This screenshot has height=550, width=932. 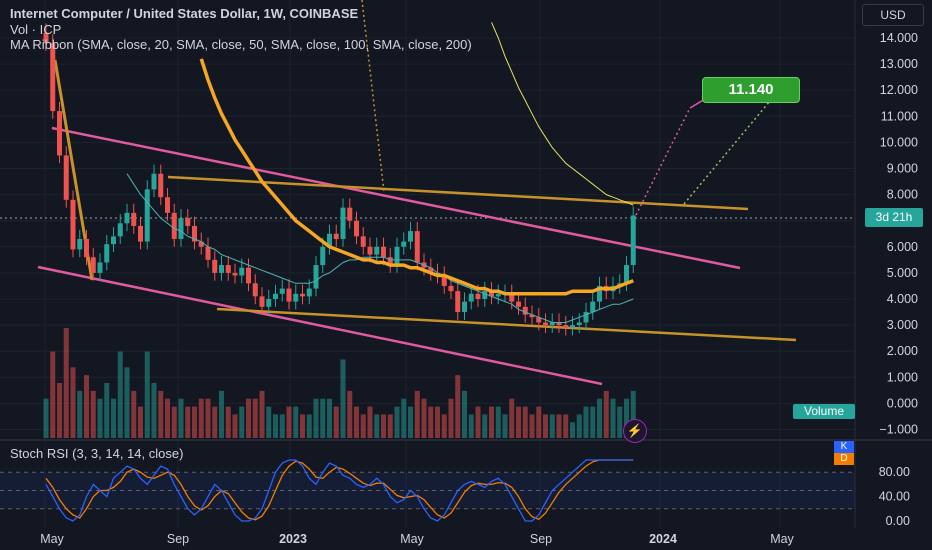 I want to click on target-price-label: 11.140, so click(x=751, y=90).